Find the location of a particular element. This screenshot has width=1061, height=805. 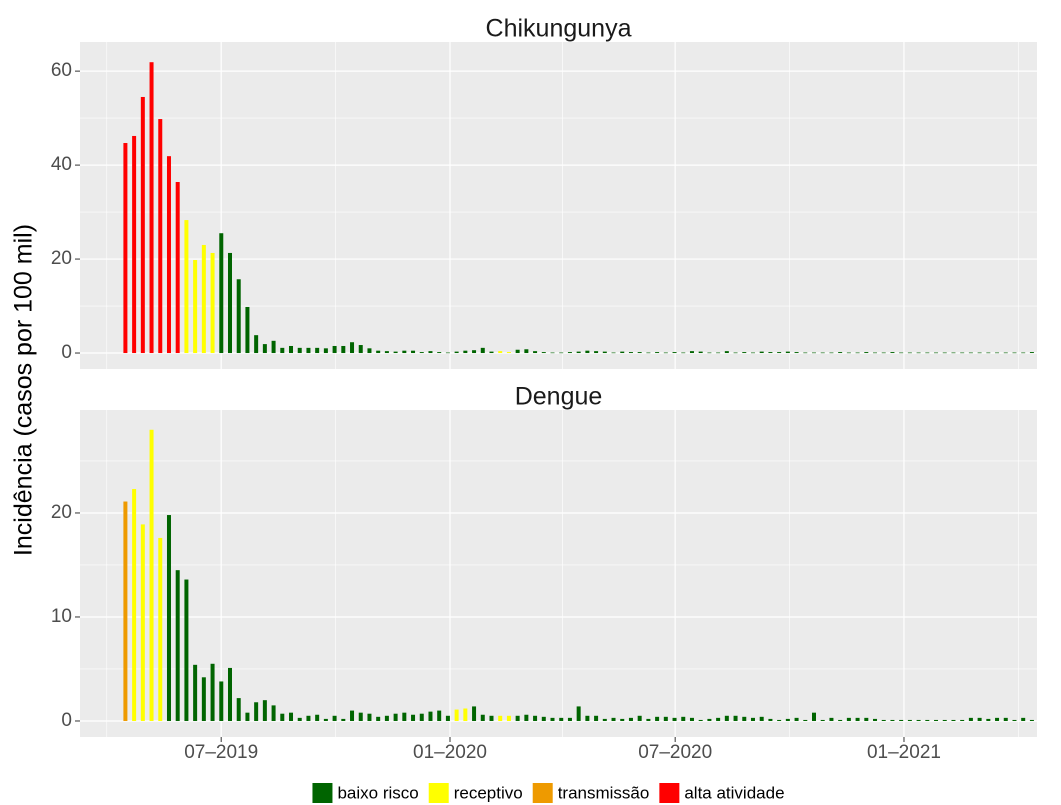

x-tick-label: 07–2020 is located at coordinates (675, 752).